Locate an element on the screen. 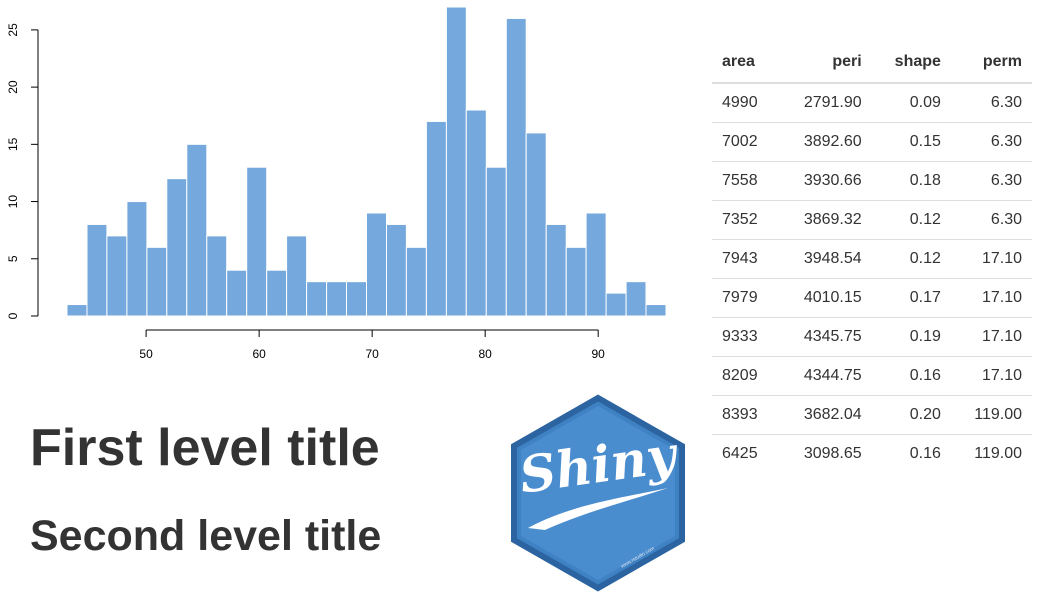 This screenshot has width=1052, height=597. column-header: shape is located at coordinates (911, 63).